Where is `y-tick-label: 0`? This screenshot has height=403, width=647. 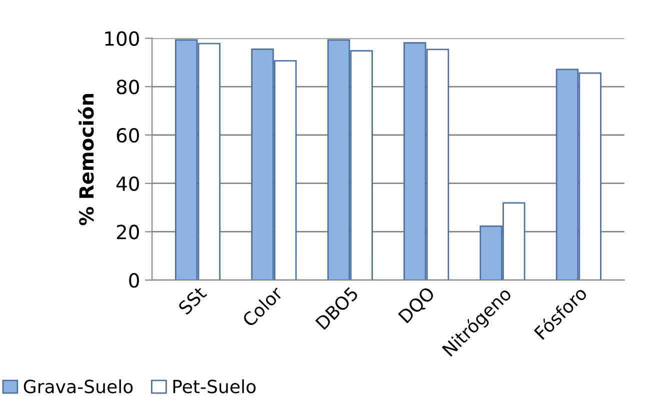
y-tick-label: 0 is located at coordinates (134, 280).